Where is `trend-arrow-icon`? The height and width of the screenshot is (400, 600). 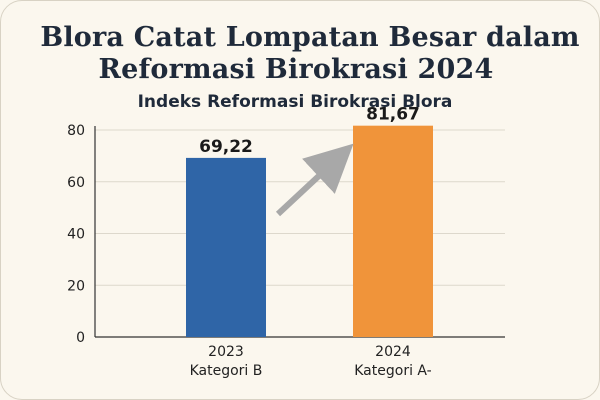 trend-arrow-icon is located at coordinates (314, 180).